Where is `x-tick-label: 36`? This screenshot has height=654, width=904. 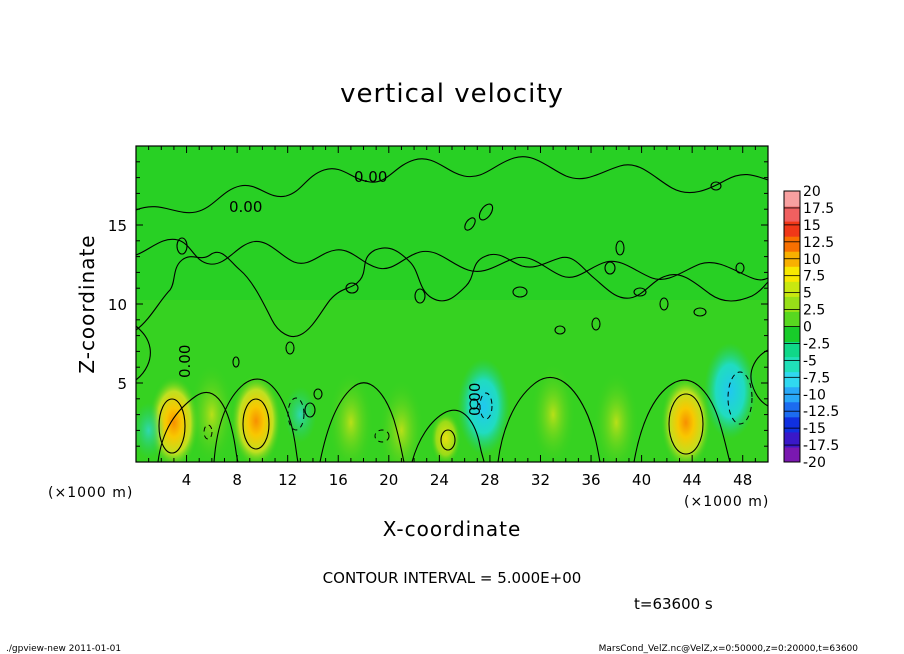
x-tick-label: 36 is located at coordinates (590, 480).